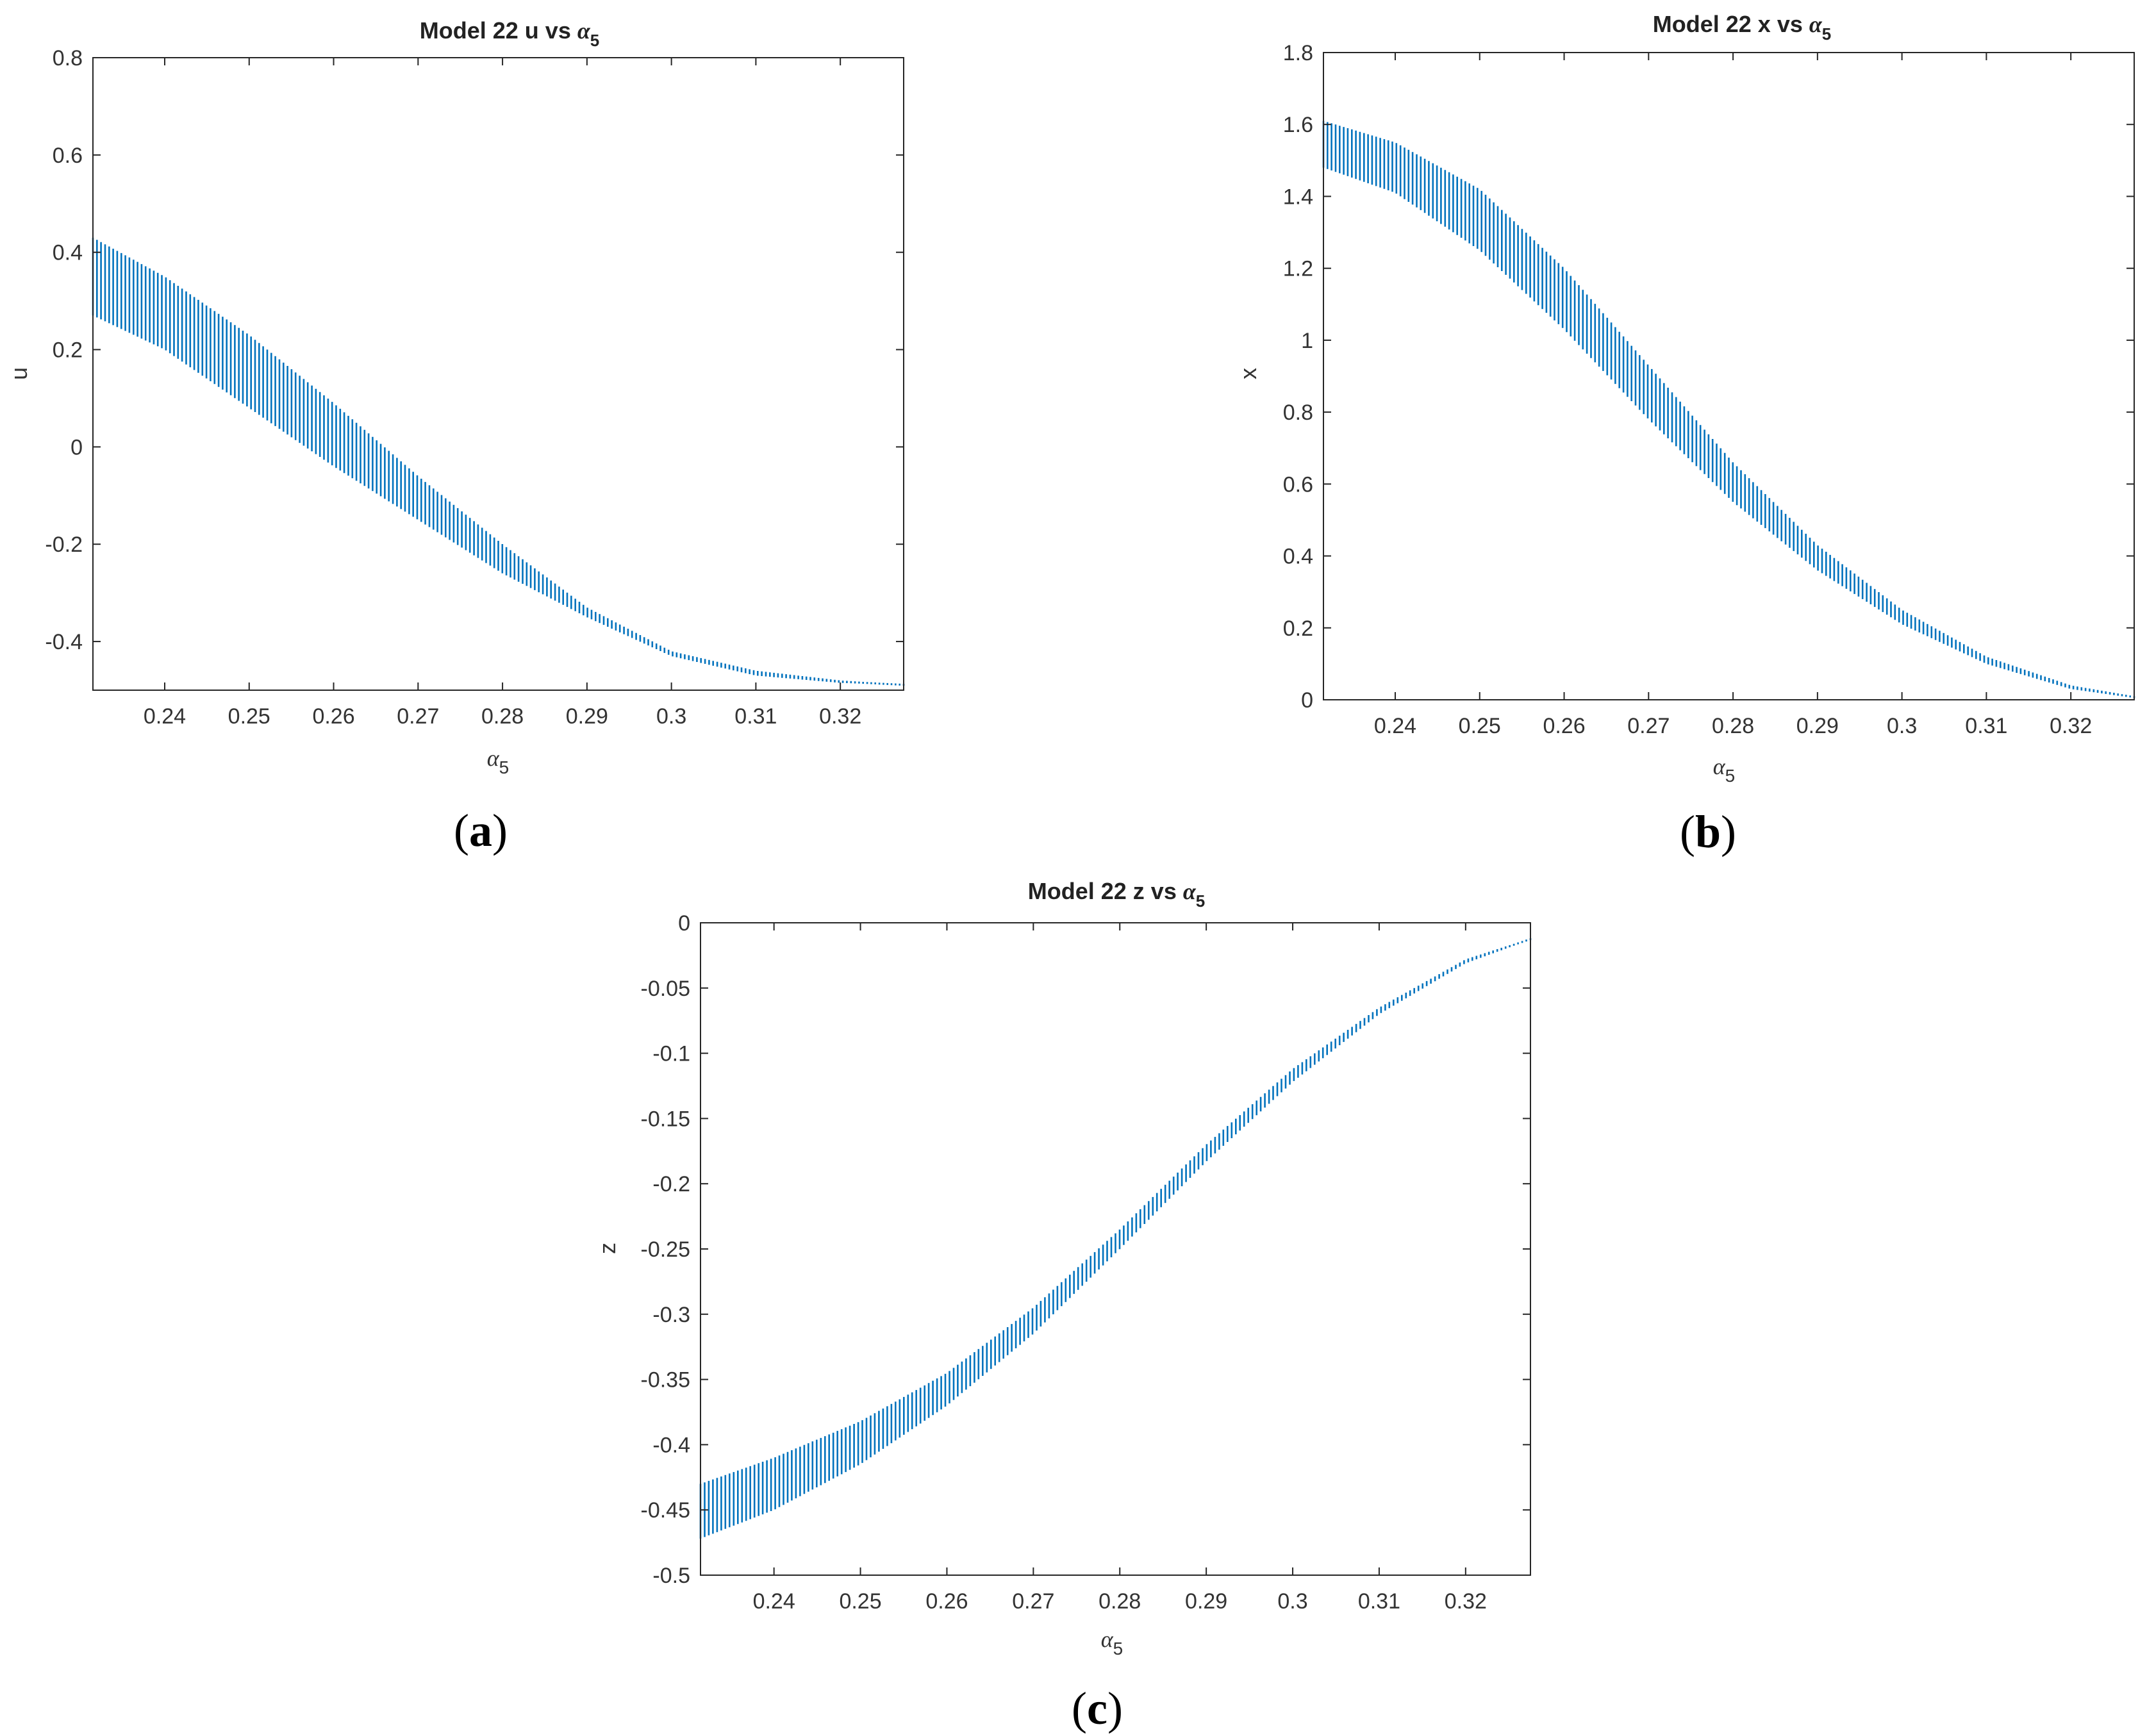 The width and height of the screenshot is (2147, 1736). I want to click on chart-a-bars, so click(498, 461).